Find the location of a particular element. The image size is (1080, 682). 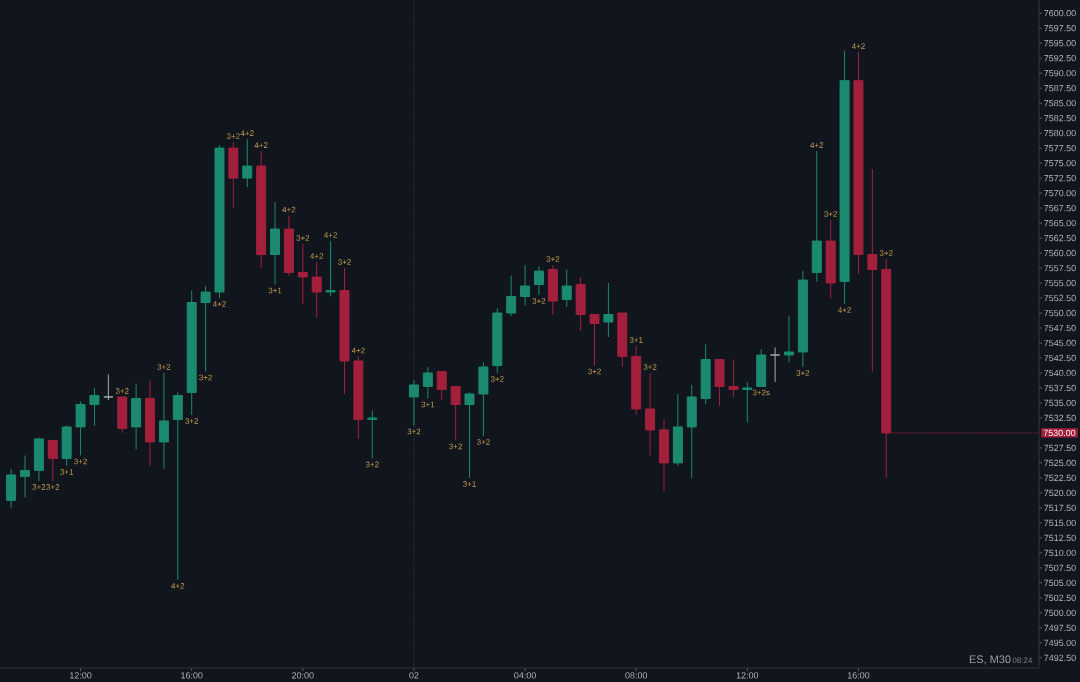

annotation: ES, M30 is located at coordinates (990, 660).